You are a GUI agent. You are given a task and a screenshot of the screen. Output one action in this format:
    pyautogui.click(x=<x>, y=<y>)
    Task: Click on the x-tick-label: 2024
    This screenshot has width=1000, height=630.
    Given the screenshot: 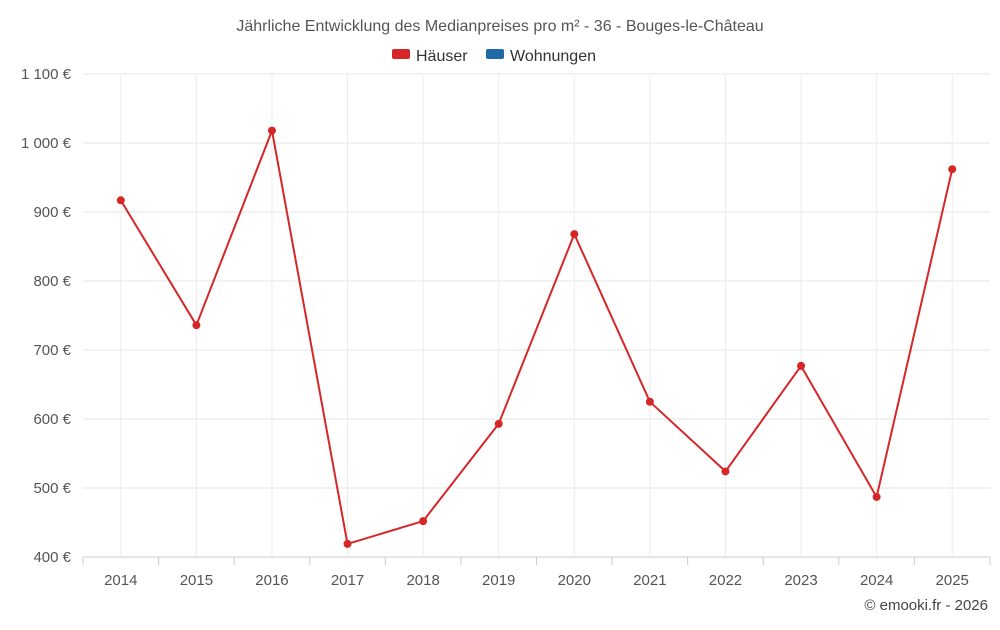 What is the action you would take?
    pyautogui.click(x=876, y=580)
    